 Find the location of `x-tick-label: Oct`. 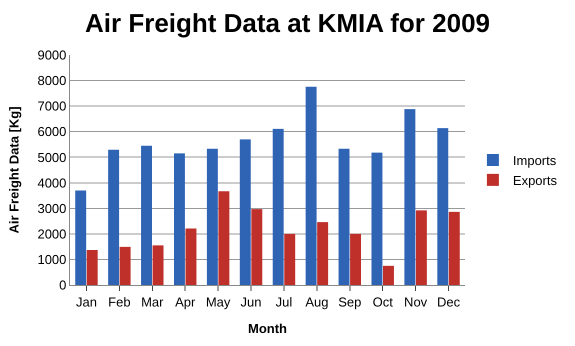

x-tick-label: Oct is located at coordinates (383, 302).